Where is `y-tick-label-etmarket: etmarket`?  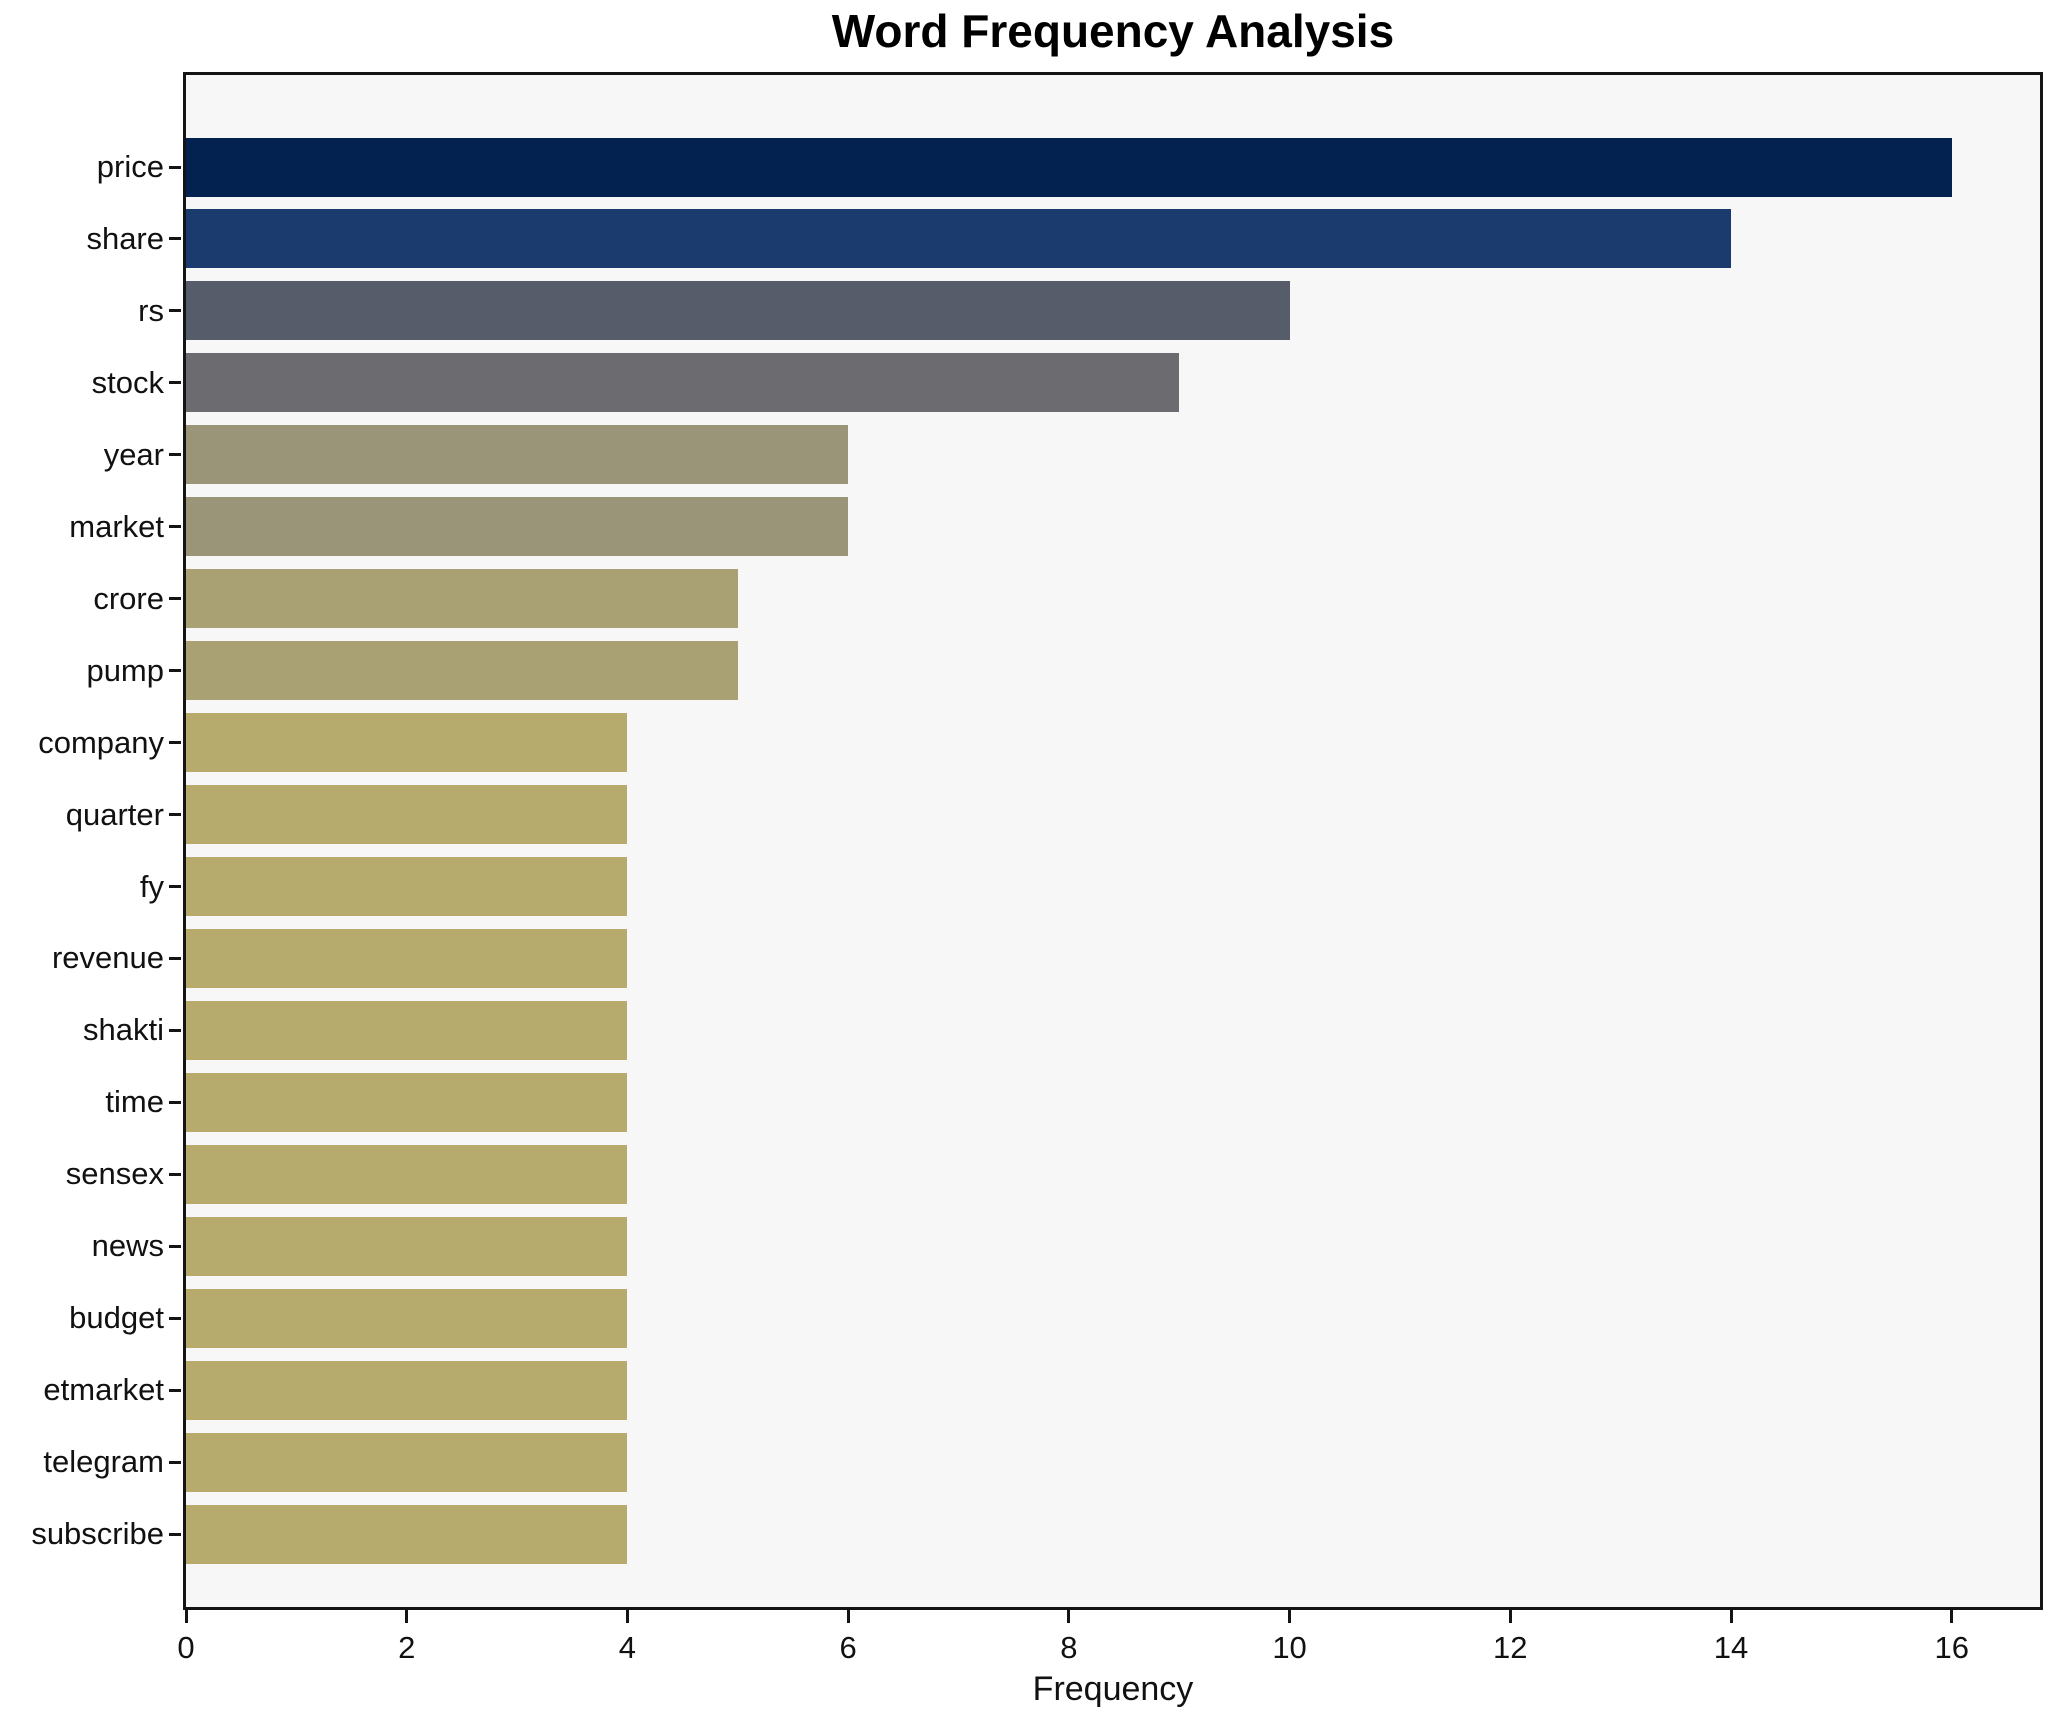 y-tick-label-etmarket: etmarket is located at coordinates (103, 1390).